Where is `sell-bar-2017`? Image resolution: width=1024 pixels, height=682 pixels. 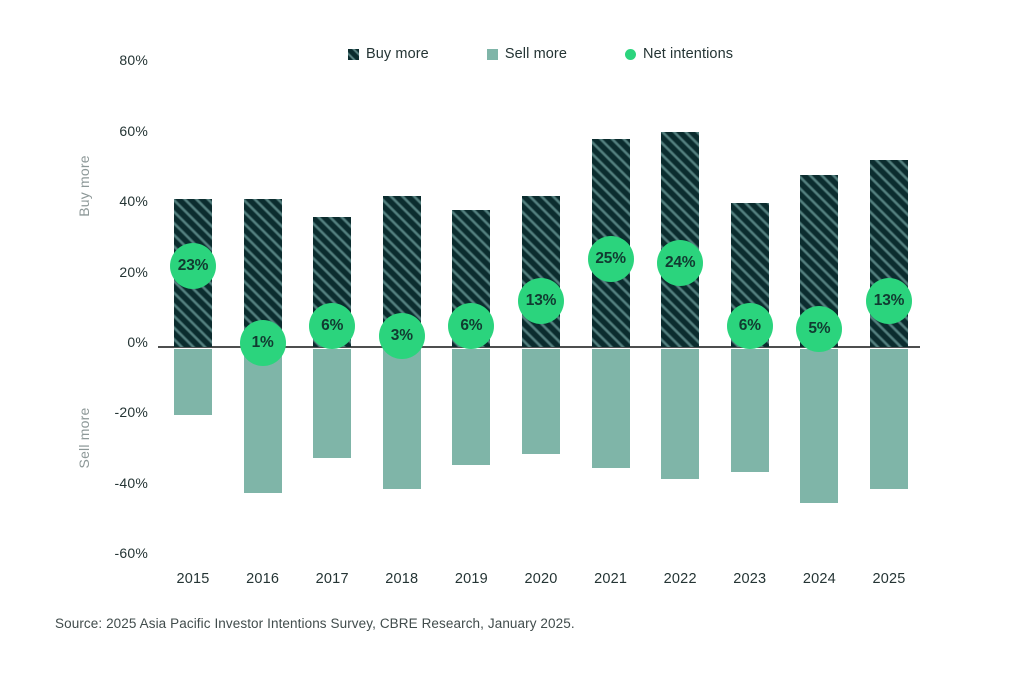 sell-bar-2017 is located at coordinates (332, 403).